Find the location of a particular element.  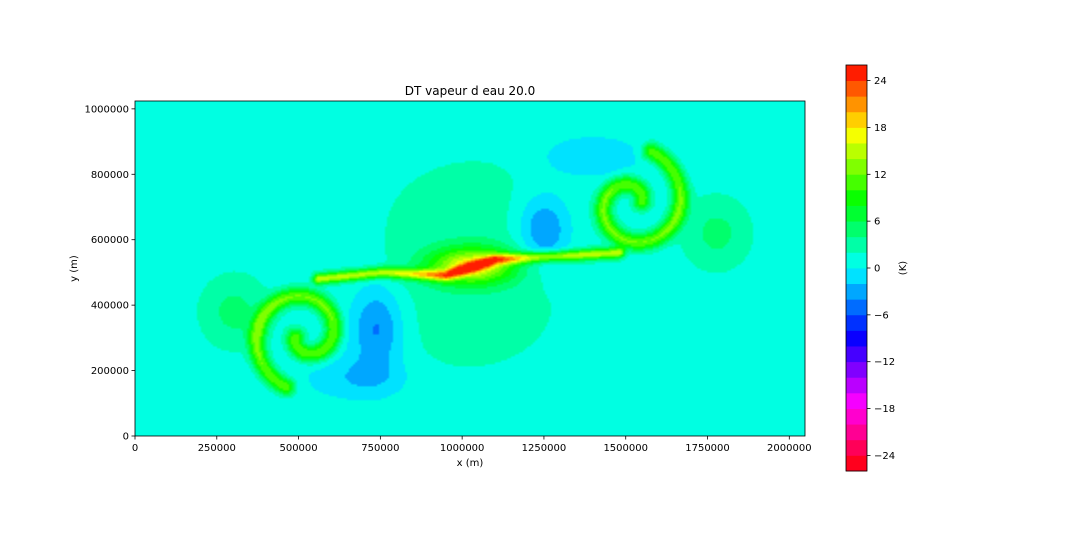

colorbar-tick-label-24: −24 is located at coordinates (884, 456).